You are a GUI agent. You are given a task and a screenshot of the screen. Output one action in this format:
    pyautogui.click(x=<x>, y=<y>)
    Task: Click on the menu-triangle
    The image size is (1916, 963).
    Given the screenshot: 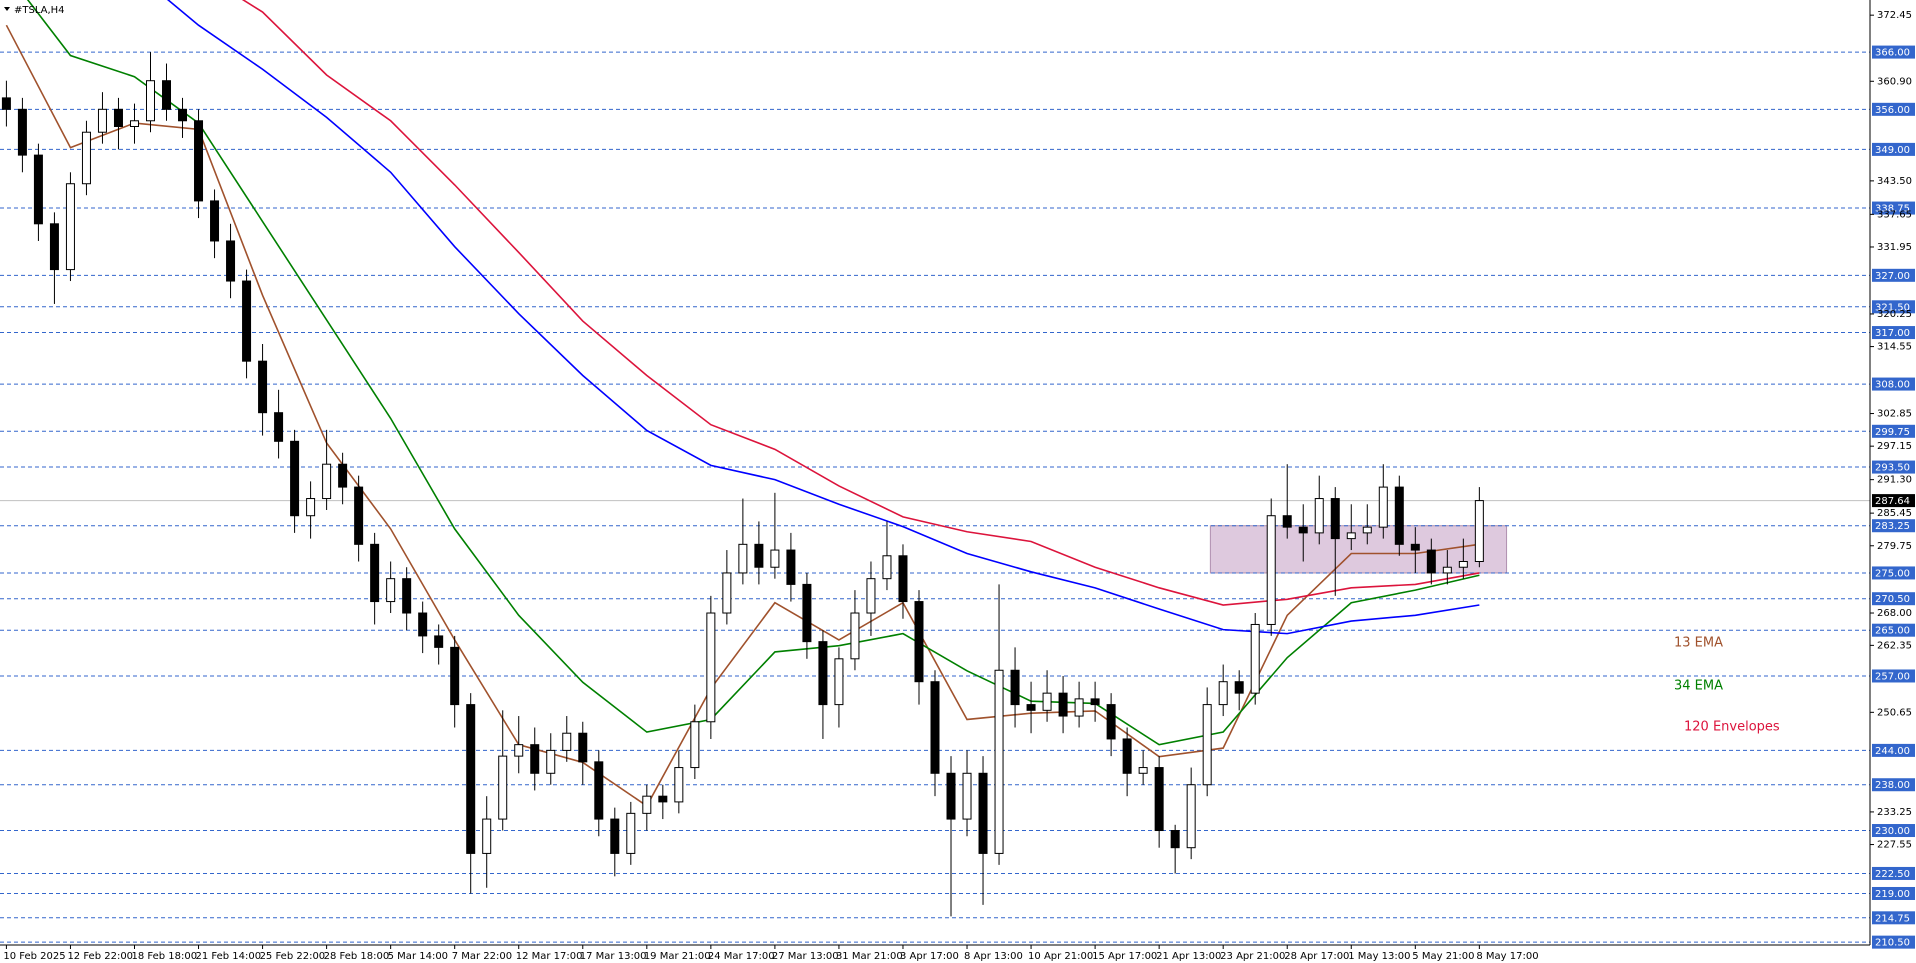 What is the action you would take?
    pyautogui.click(x=7, y=9)
    